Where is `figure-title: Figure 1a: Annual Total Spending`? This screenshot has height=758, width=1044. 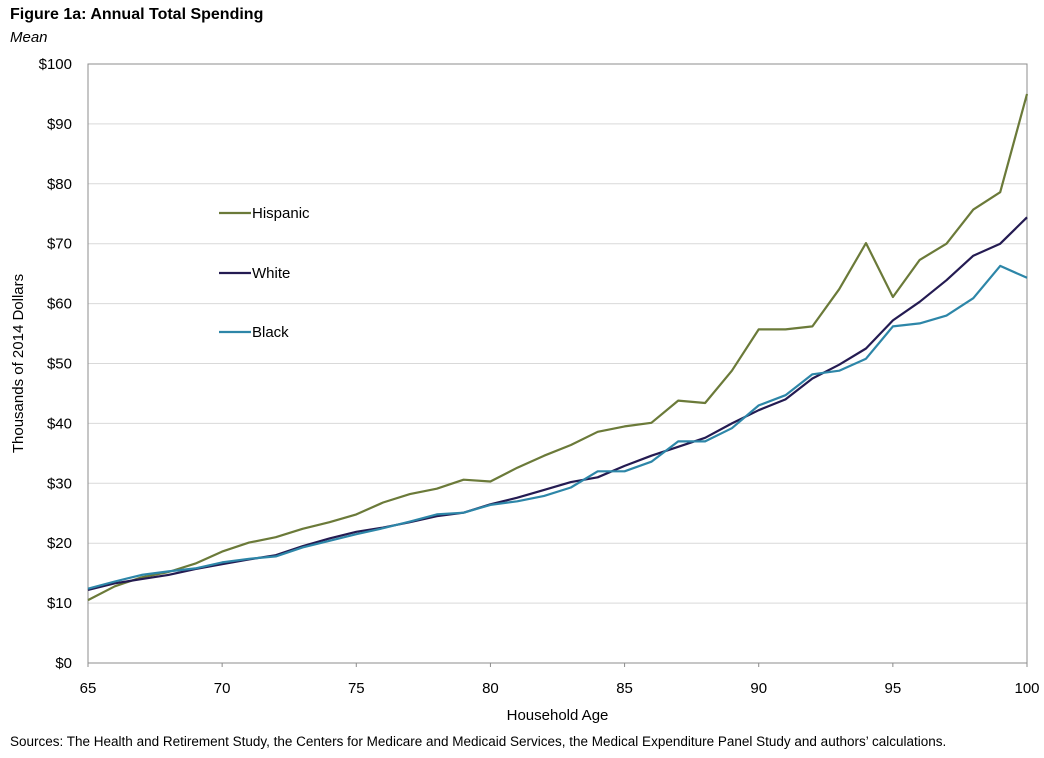
figure-title: Figure 1a: Annual Total Spending is located at coordinates (137, 14).